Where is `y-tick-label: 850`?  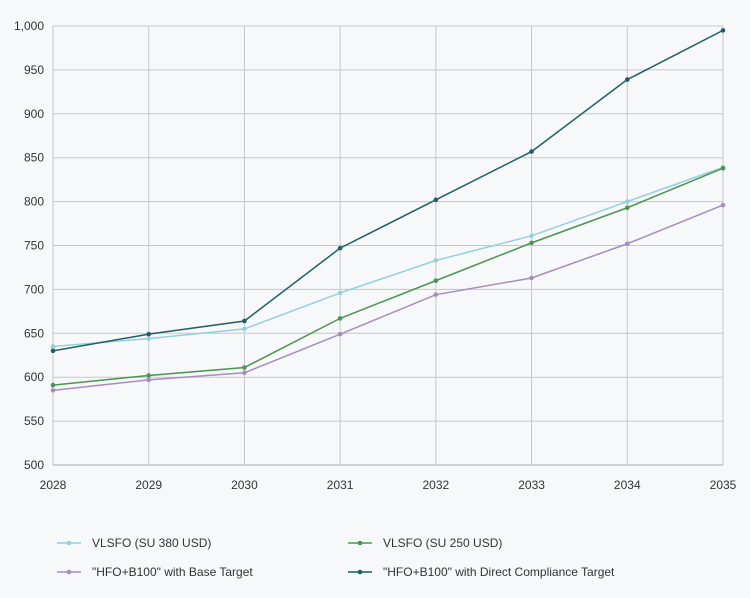
y-tick-label: 850 is located at coordinates (34, 158).